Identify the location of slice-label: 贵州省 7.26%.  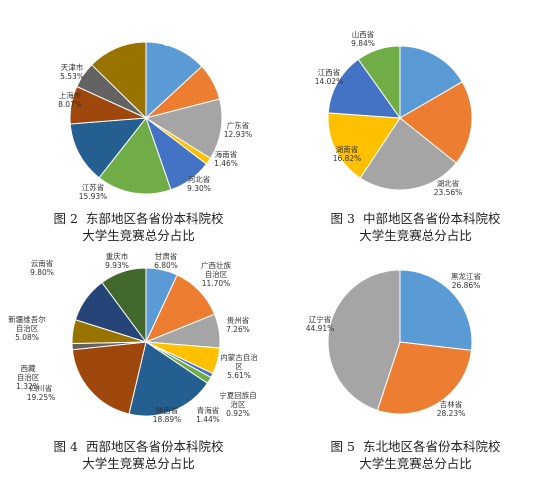
(238, 324).